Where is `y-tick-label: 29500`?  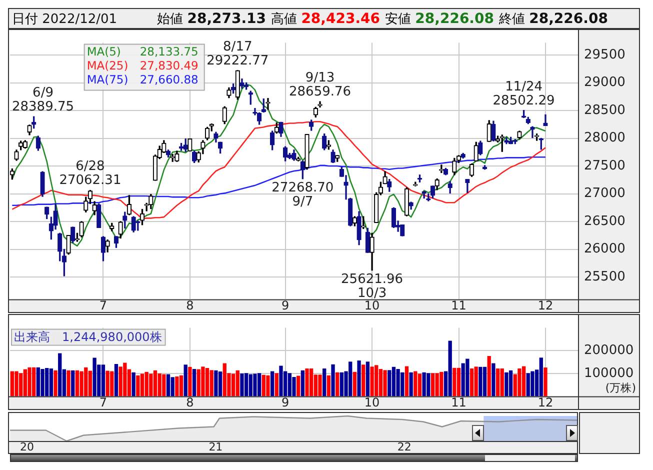
y-tick-label: 29500 is located at coordinates (605, 54).